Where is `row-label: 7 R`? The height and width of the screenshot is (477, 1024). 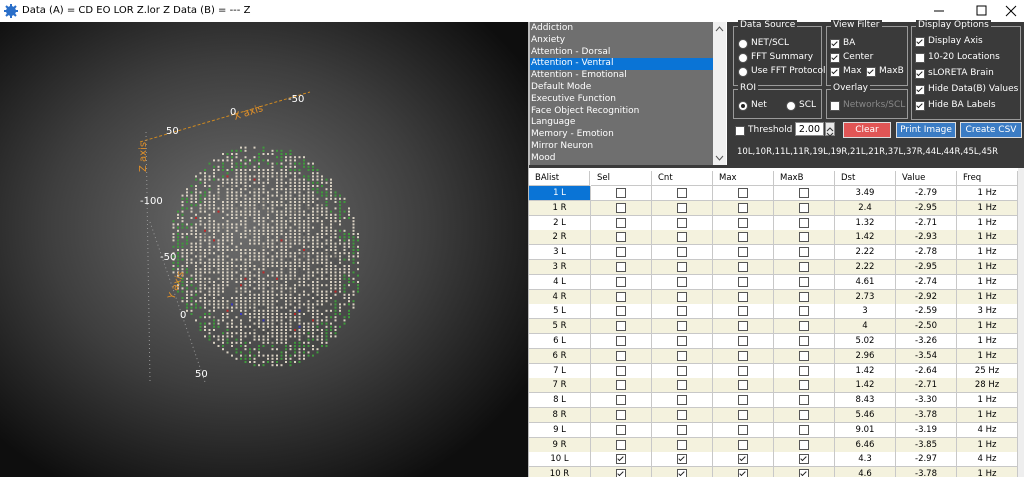
row-label: 7 R is located at coordinates (560, 386).